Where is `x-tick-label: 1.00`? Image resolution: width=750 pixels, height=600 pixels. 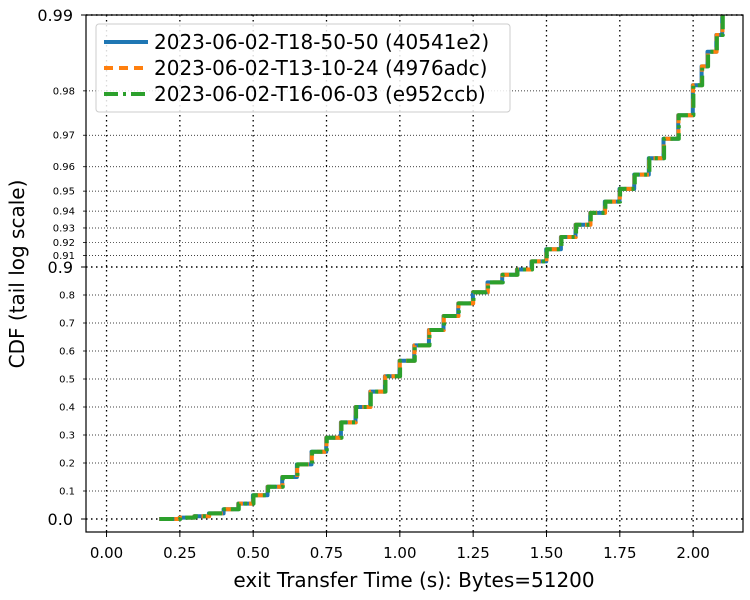 x-tick-label: 1.00 is located at coordinates (399, 553).